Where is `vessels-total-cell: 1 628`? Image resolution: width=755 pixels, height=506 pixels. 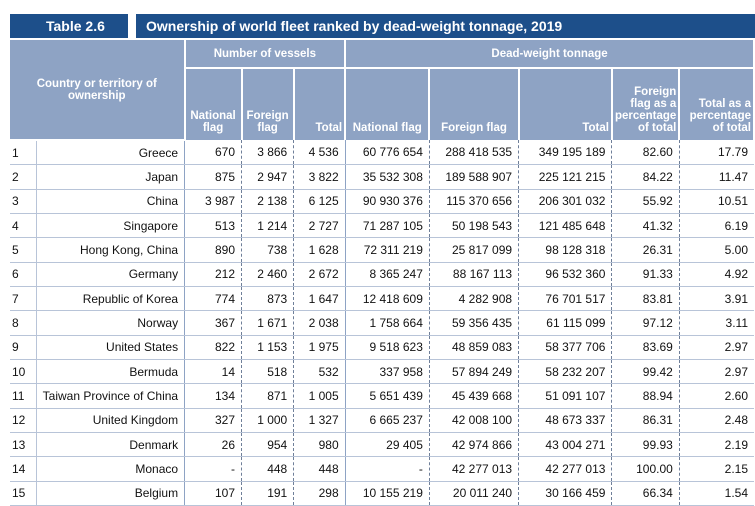 vessels-total-cell: 1 628 is located at coordinates (319, 250).